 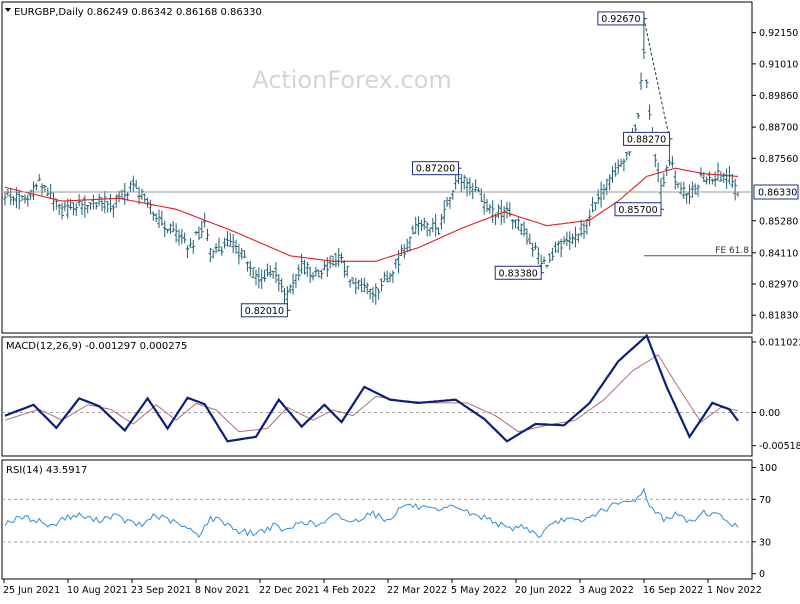 I want to click on date-tick-label: 4 Feb 2022, so click(x=349, y=590).